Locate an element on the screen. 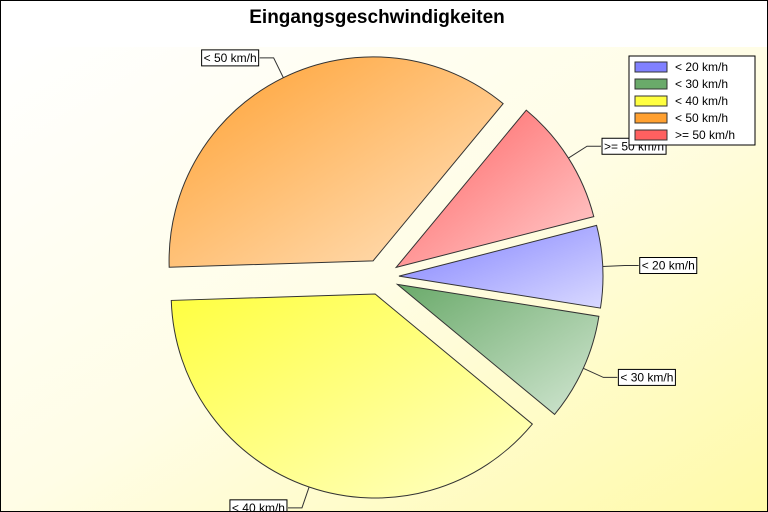  data-label-lt-30-km-h: < 30 km/h is located at coordinates (646, 377).